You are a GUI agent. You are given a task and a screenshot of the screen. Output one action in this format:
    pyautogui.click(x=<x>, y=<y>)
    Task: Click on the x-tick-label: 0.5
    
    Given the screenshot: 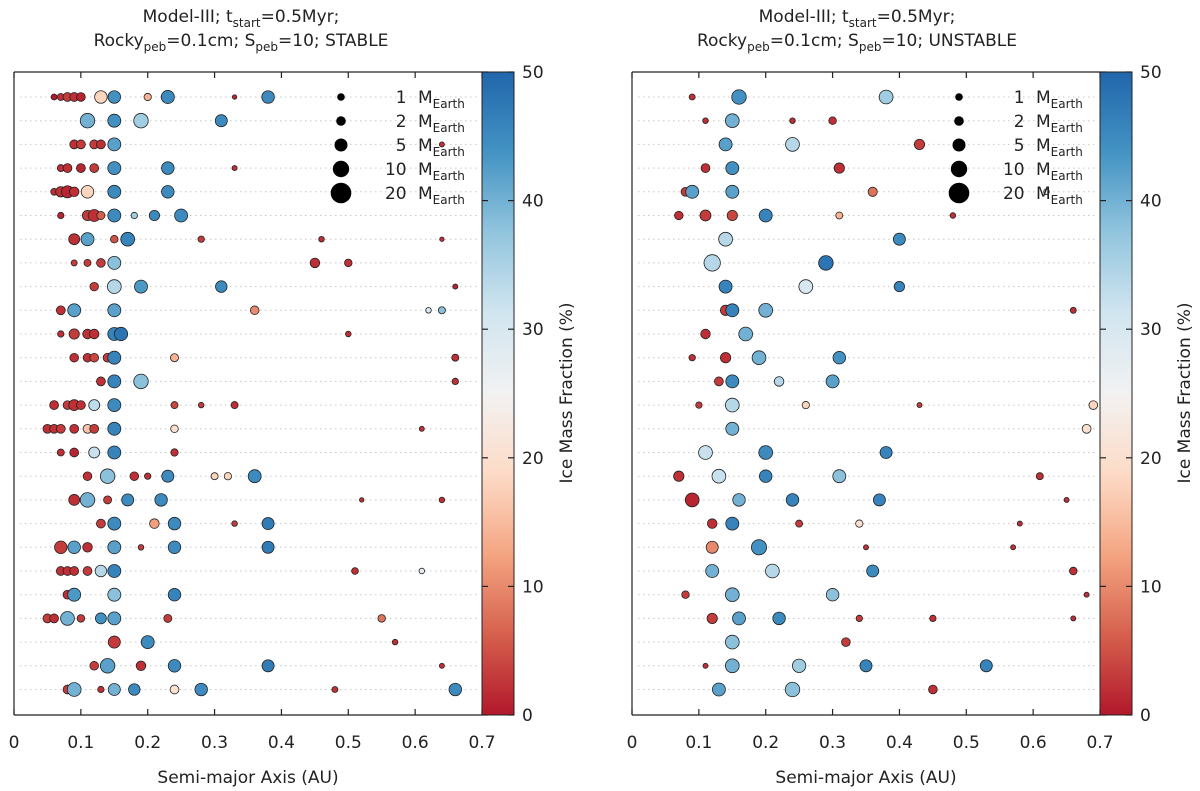 What is the action you would take?
    pyautogui.click(x=348, y=743)
    